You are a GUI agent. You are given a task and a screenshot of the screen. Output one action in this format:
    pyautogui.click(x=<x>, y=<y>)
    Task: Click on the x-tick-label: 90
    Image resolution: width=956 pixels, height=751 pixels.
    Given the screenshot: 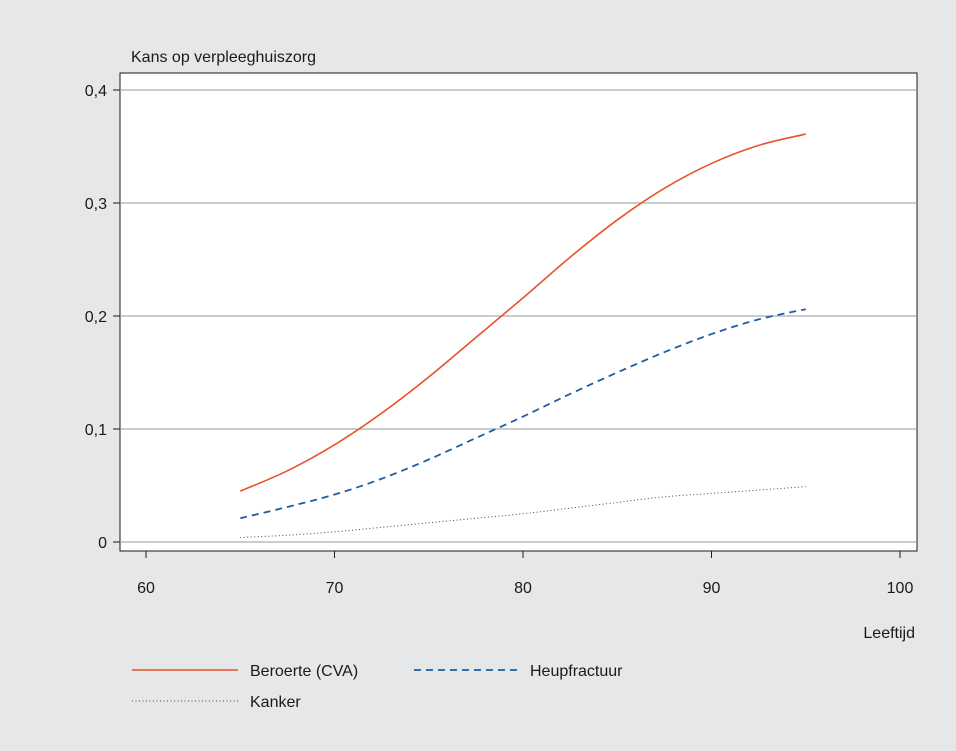 What is the action you would take?
    pyautogui.click(x=712, y=588)
    